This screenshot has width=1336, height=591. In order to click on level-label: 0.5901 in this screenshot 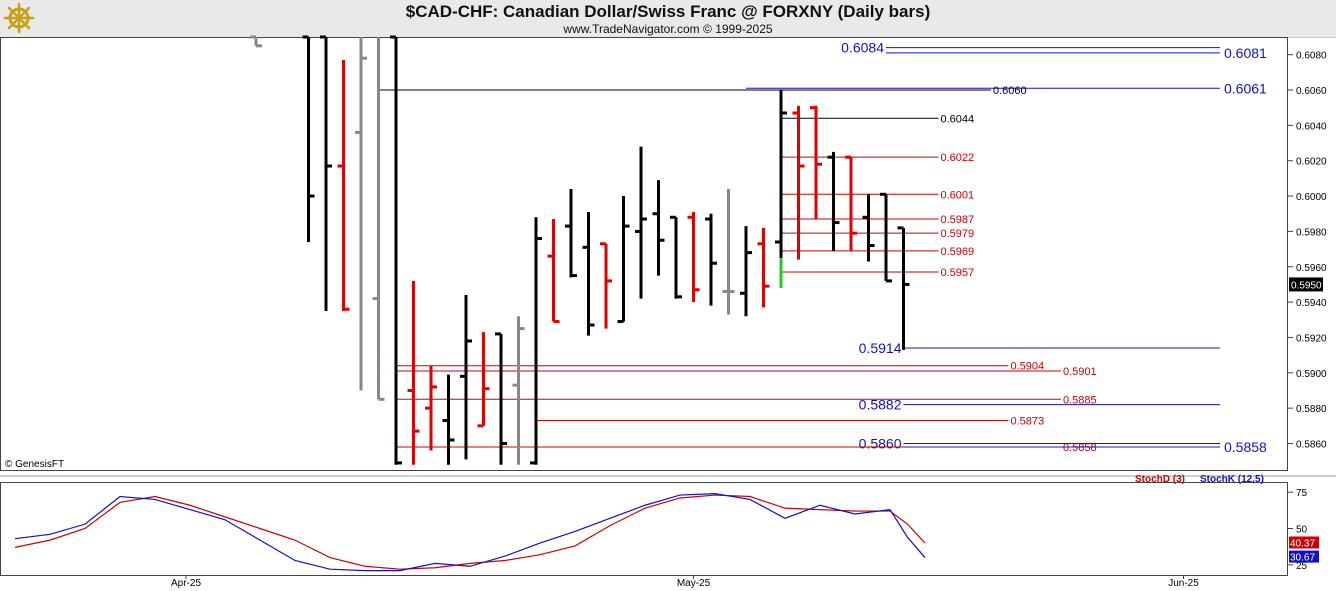, I will do `click(1080, 372)`.